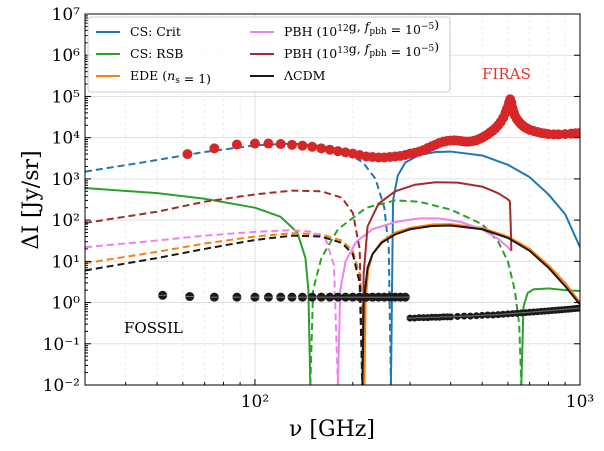 This screenshot has width=604, height=451. I want to click on y-tick-label: 10⁵, so click(66, 97).